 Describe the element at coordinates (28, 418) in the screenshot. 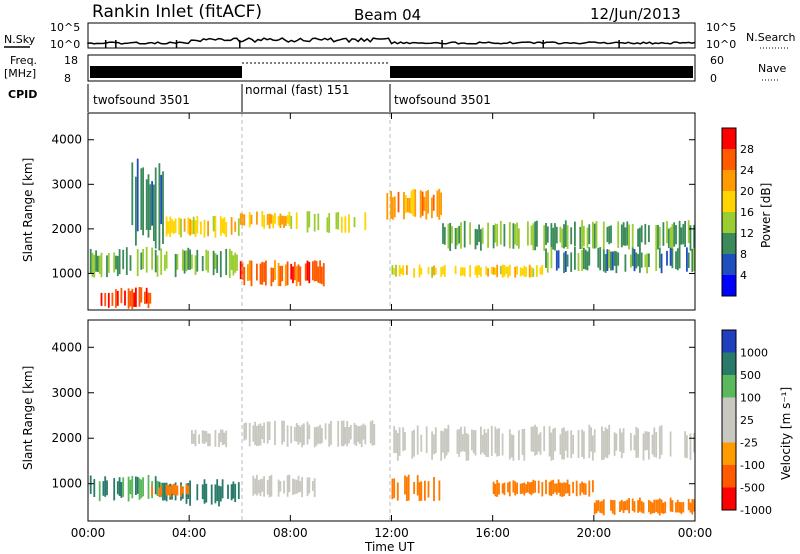

I see `velocity-ylabel: Slant Range [km]` at that location.